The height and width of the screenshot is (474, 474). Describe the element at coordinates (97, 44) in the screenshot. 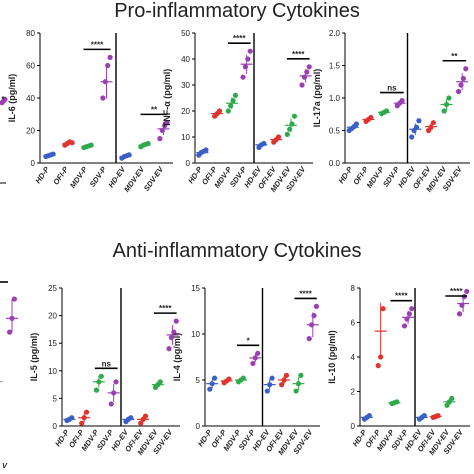

I see `il-6-significance-label: ****` at that location.